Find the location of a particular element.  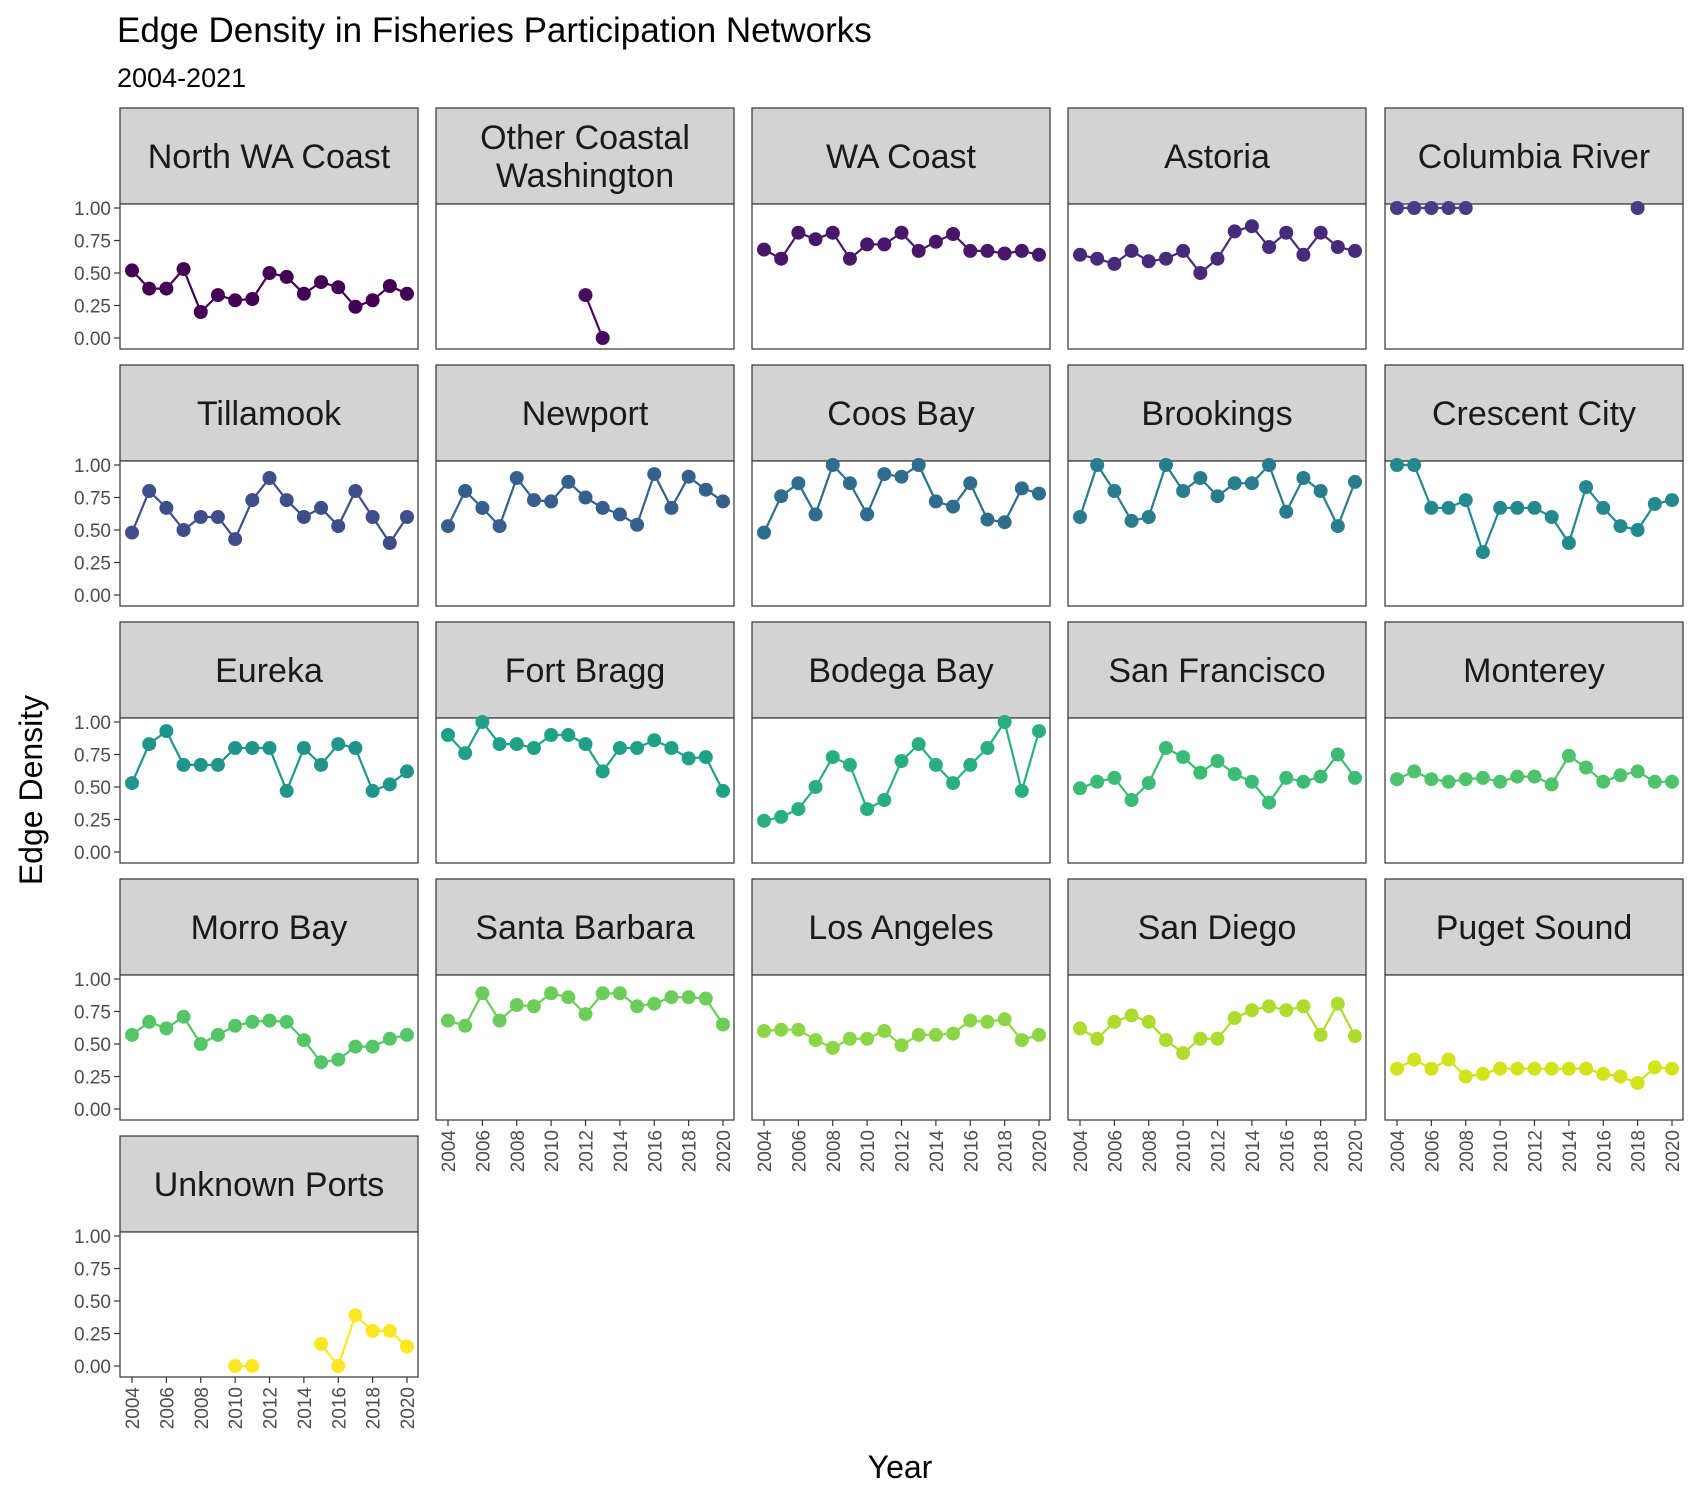

panel-san-francisco: San Francisco is located at coordinates (1217, 742).